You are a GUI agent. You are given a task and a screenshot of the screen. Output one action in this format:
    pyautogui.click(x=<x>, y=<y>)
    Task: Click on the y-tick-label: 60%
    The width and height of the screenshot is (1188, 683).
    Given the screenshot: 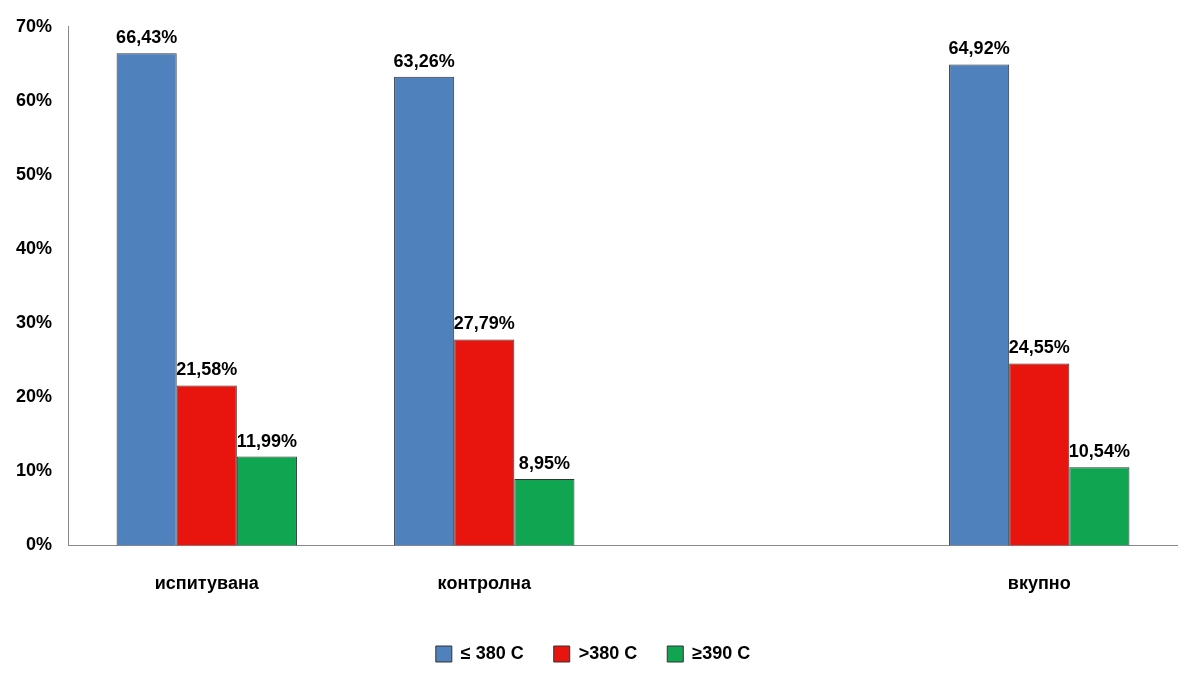 What is the action you would take?
    pyautogui.click(x=34, y=99)
    